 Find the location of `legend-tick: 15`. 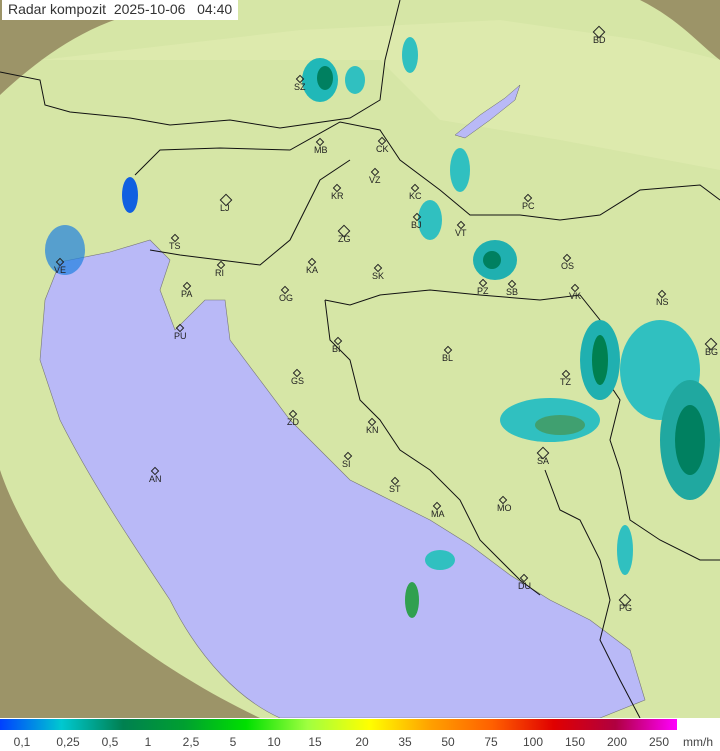

legend-tick: 15 is located at coordinates (315, 742).